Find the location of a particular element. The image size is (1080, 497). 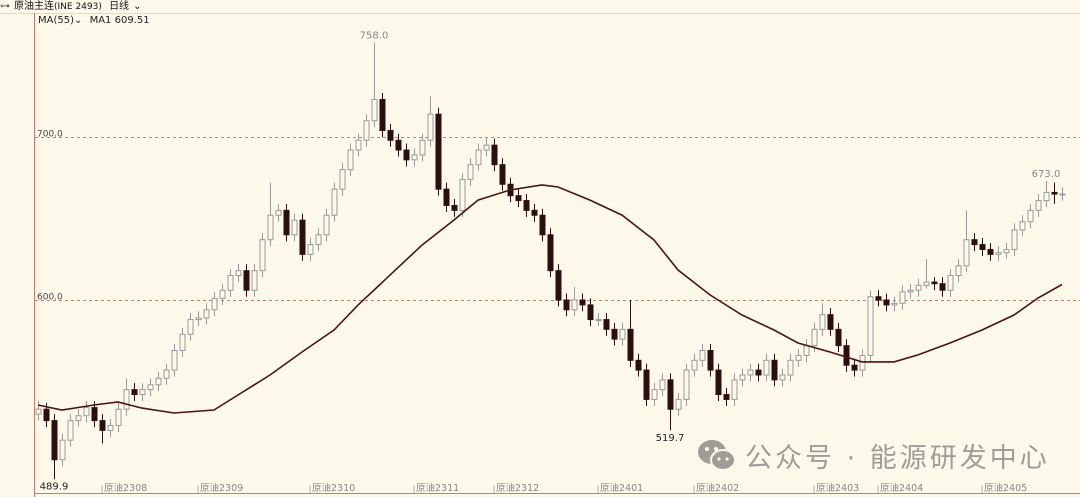

period-label: 日线 is located at coordinates (119, 6).